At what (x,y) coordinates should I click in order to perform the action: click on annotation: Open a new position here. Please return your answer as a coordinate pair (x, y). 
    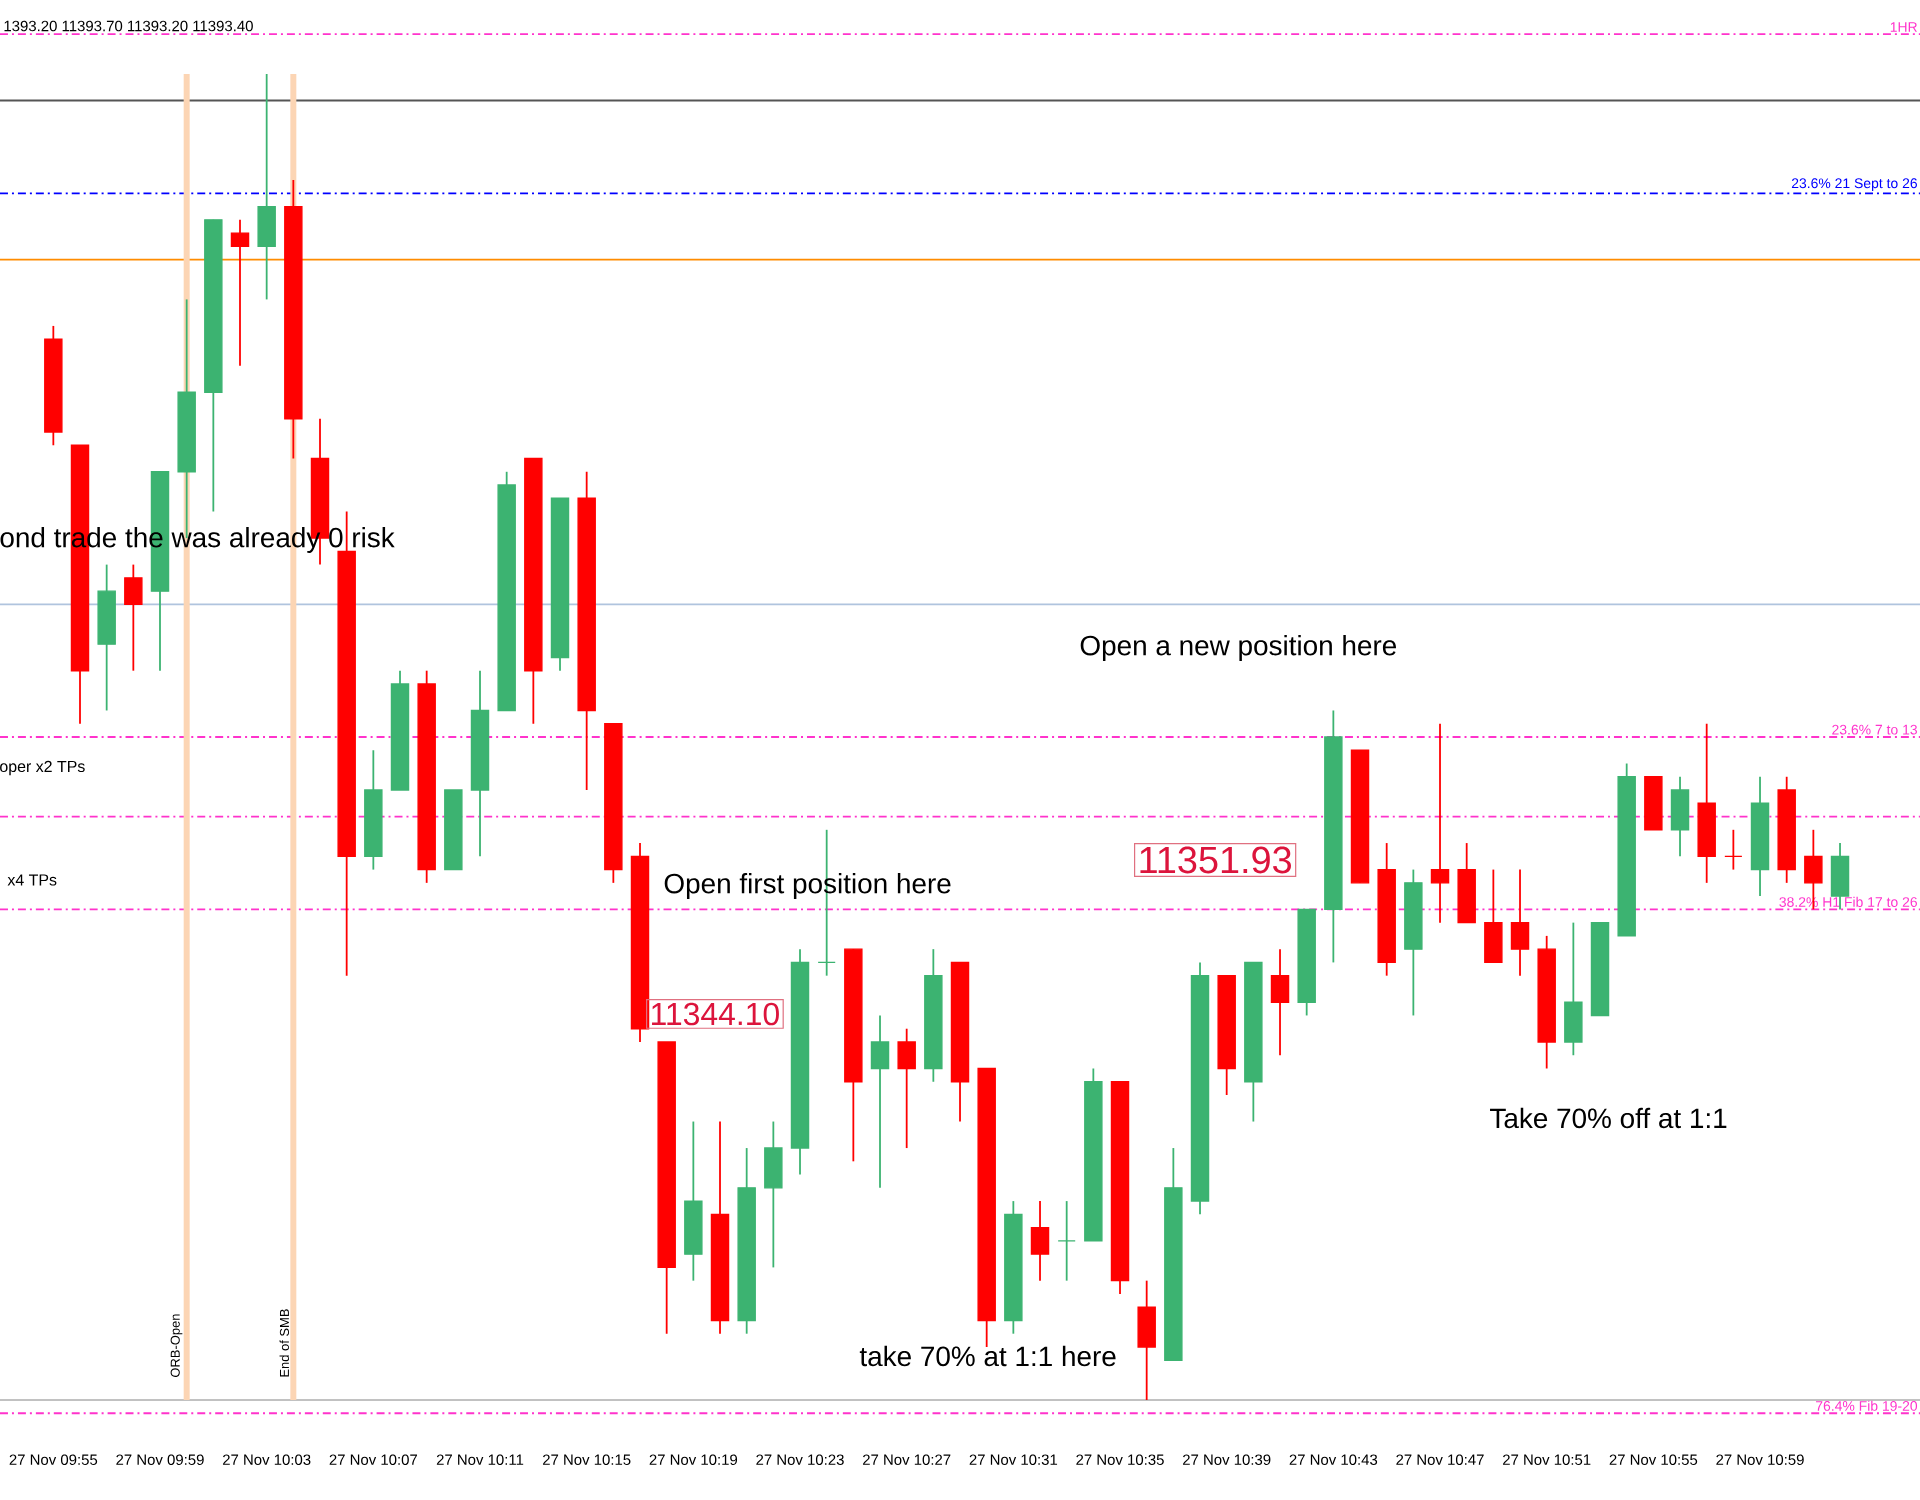
    Looking at the image, I should click on (1238, 647).